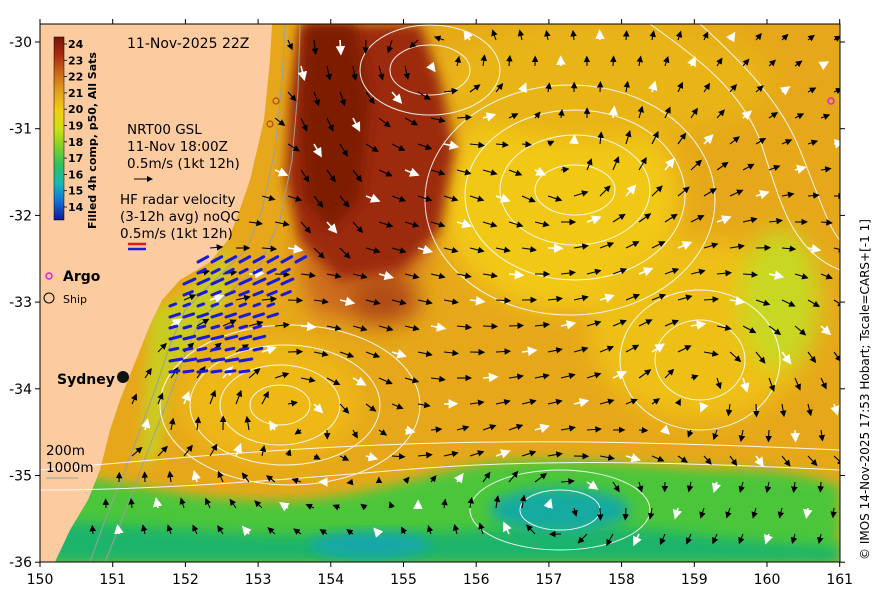 Image resolution: width=880 pixels, height=600 pixels. I want to click on sydney-marker, so click(123, 377).